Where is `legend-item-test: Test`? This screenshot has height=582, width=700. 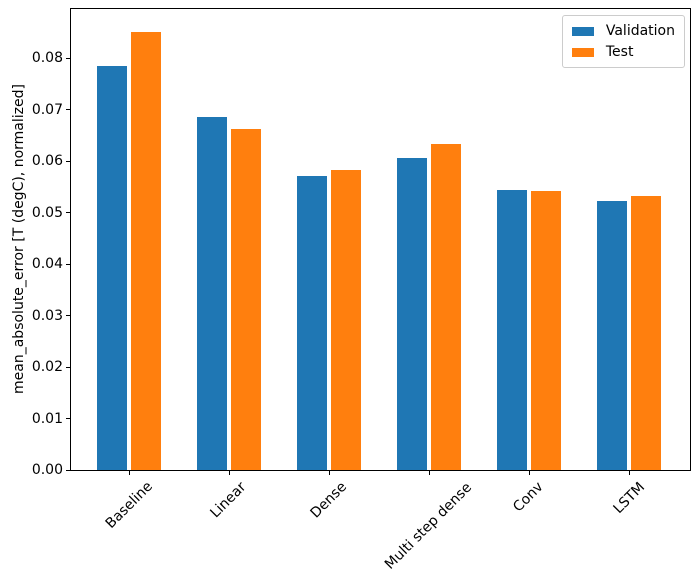 legend-item-test: Test is located at coordinates (623, 52).